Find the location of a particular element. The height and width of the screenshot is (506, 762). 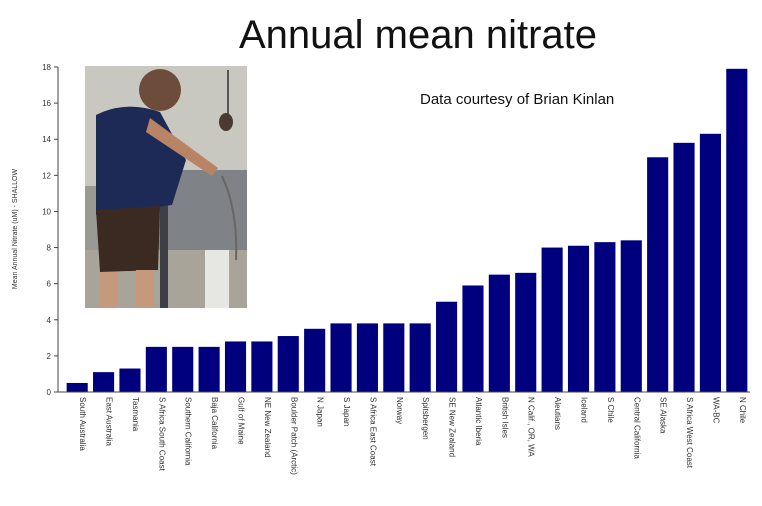

x-category-label: SE Alaska is located at coordinates (663, 415).